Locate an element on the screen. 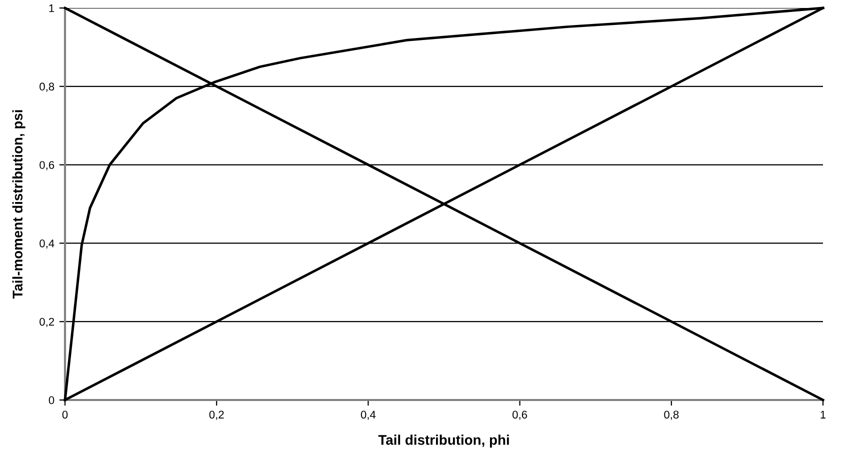 The height and width of the screenshot is (459, 861). x-tick-label: 0,2 is located at coordinates (216, 415).